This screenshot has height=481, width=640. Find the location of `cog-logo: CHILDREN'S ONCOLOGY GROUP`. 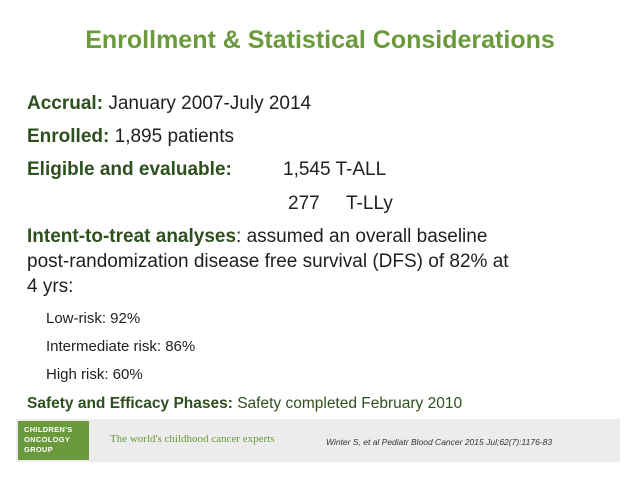

cog-logo: CHILDREN'S ONCOLOGY GROUP is located at coordinates (53, 440).